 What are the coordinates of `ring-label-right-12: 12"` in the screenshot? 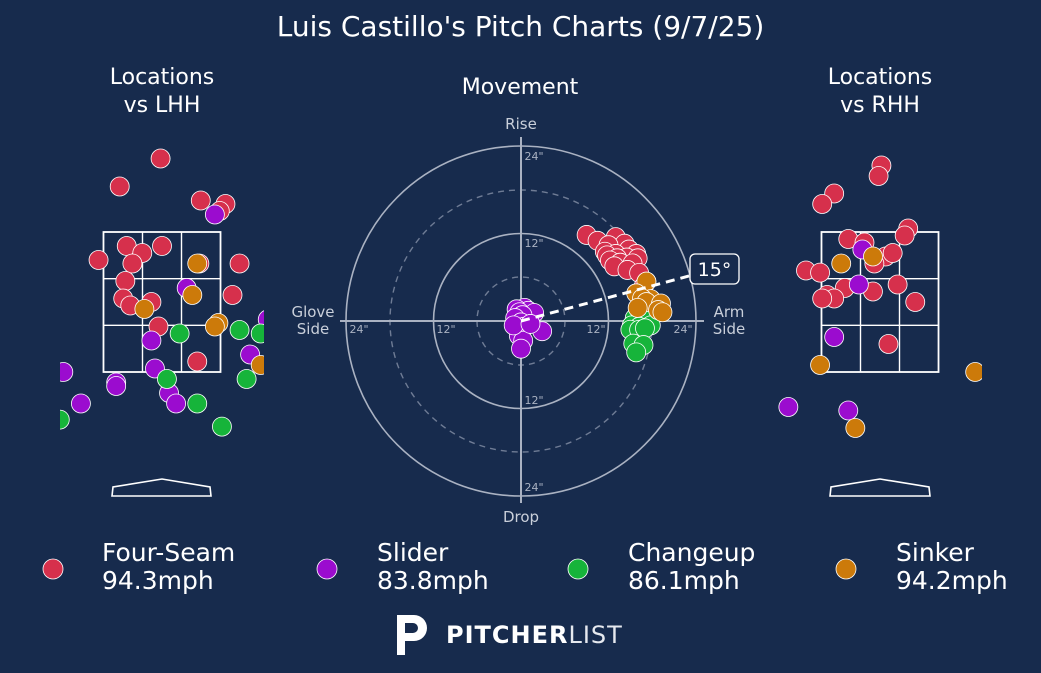 It's located at (595, 329).